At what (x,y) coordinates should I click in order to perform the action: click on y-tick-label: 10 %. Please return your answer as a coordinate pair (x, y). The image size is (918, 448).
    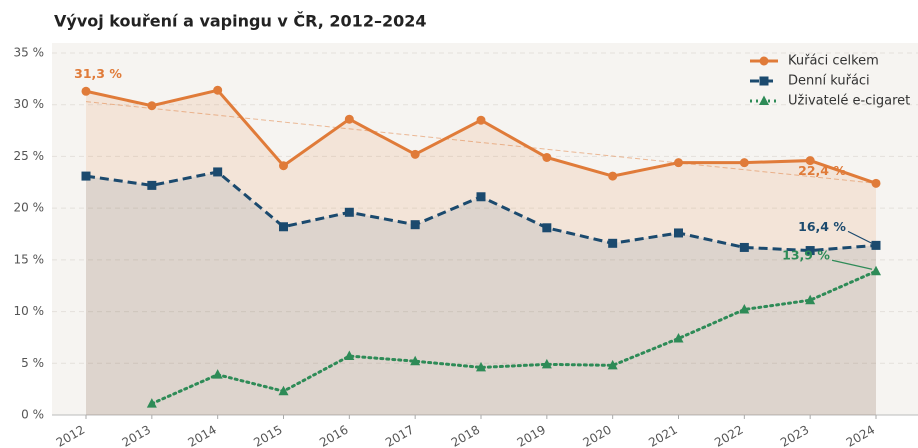
    Looking at the image, I should click on (29, 311).